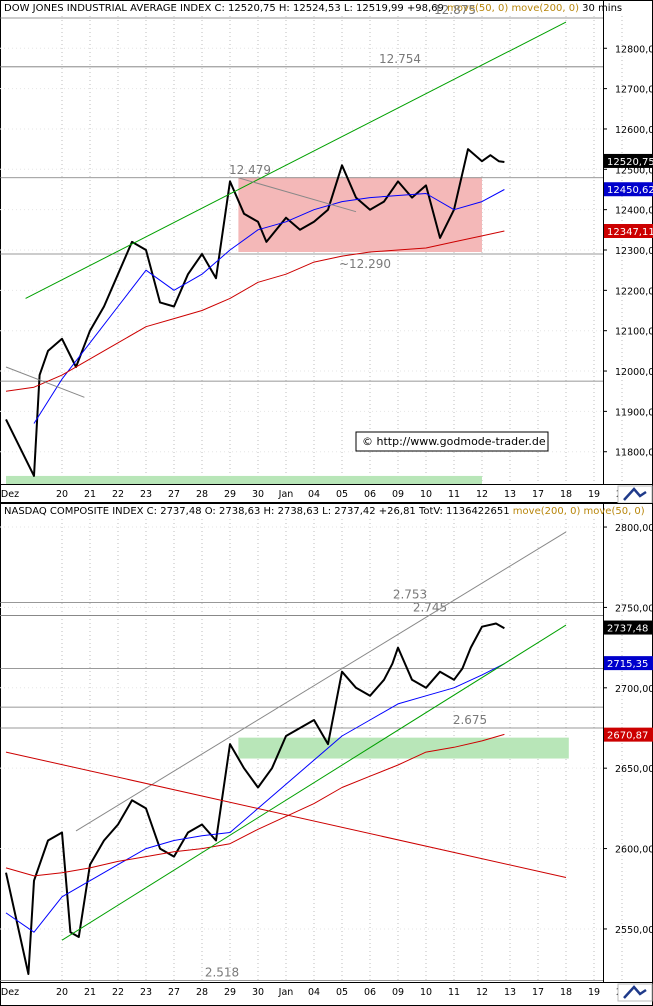  What do you see at coordinates (634, 412) in the screenshot?
I see `y-tick-label: 11900,00` at bounding box center [634, 412].